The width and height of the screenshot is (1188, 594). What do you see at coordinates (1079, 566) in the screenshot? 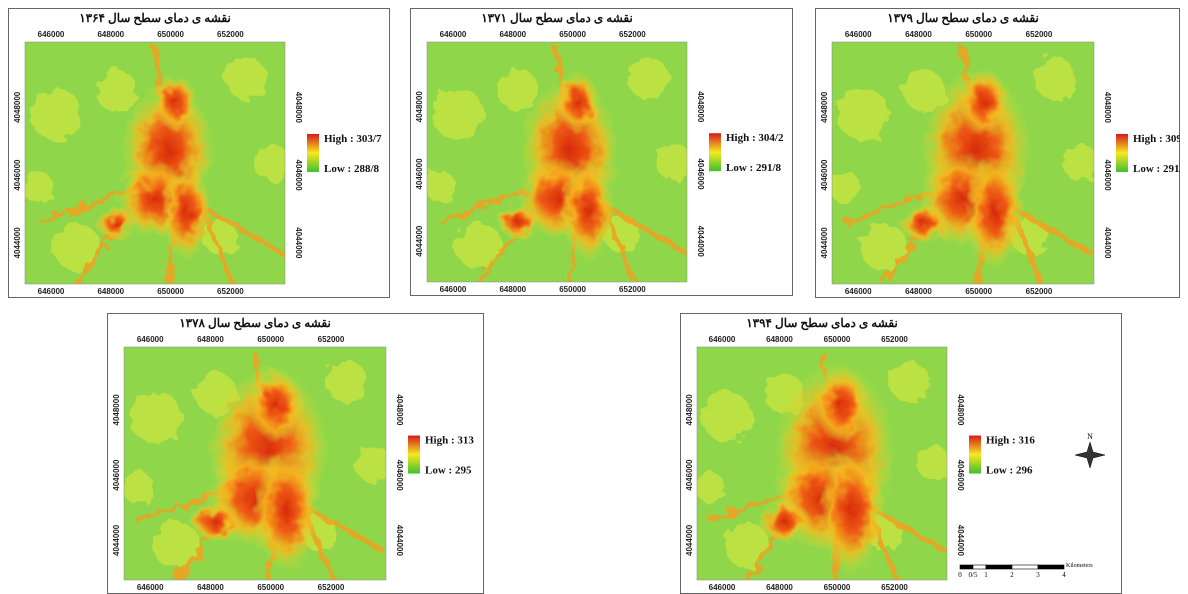
I see `scale-unit: Kilometers` at bounding box center [1079, 566].